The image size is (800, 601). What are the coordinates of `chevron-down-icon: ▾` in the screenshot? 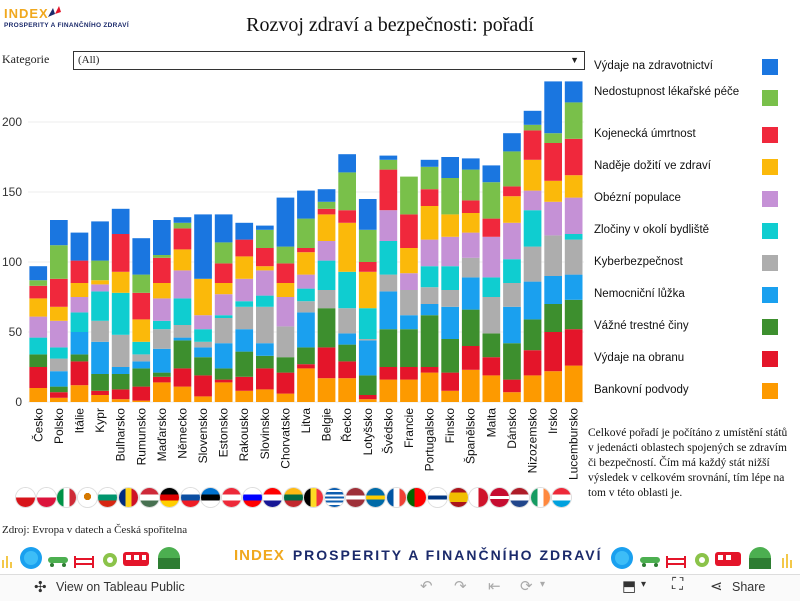 It's located at (543, 584).